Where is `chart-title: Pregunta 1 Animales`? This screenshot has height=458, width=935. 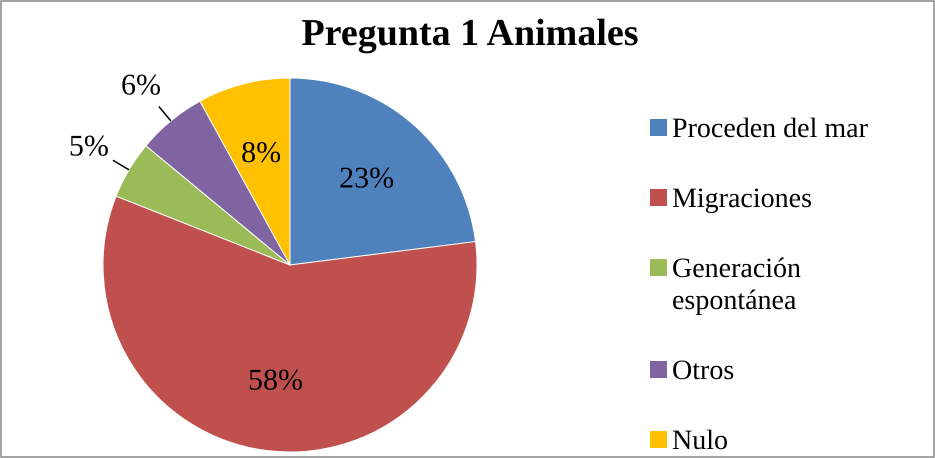
chart-title: Pregunta 1 Animales is located at coordinates (470, 33).